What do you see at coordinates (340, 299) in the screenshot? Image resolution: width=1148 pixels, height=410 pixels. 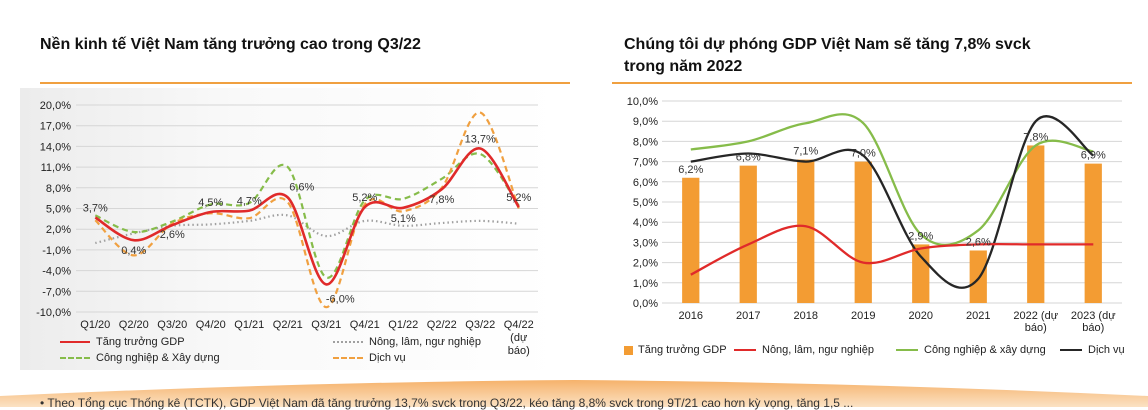 I see `left-data-label: -6,0%` at bounding box center [340, 299].